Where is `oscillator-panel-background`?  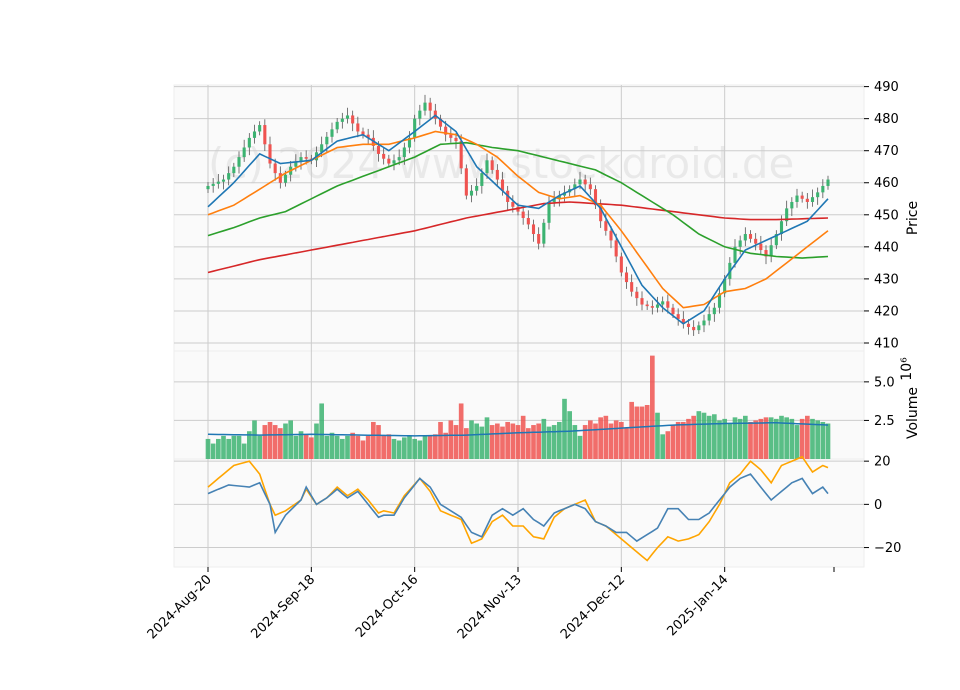
oscillator-panel-background is located at coordinates (519, 513).